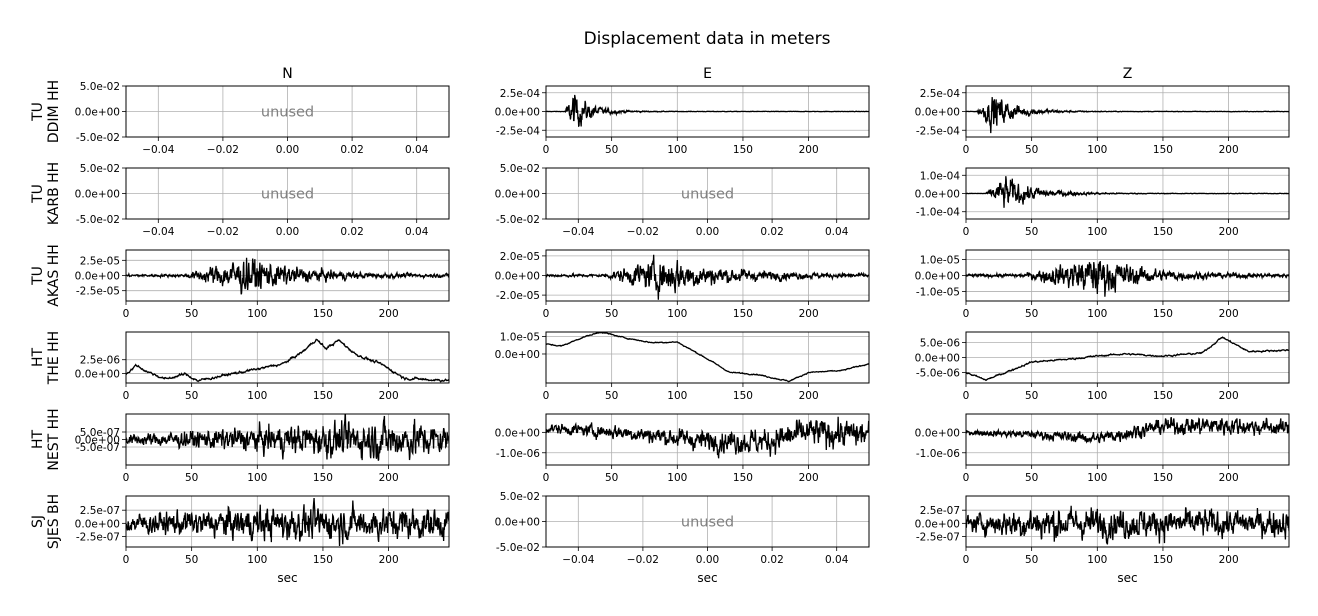  I want to click on panel-r2-c0: 0 50 100 150 200 2.5e-05 0.0e+00 -2.5e-05, so click(262, 284).